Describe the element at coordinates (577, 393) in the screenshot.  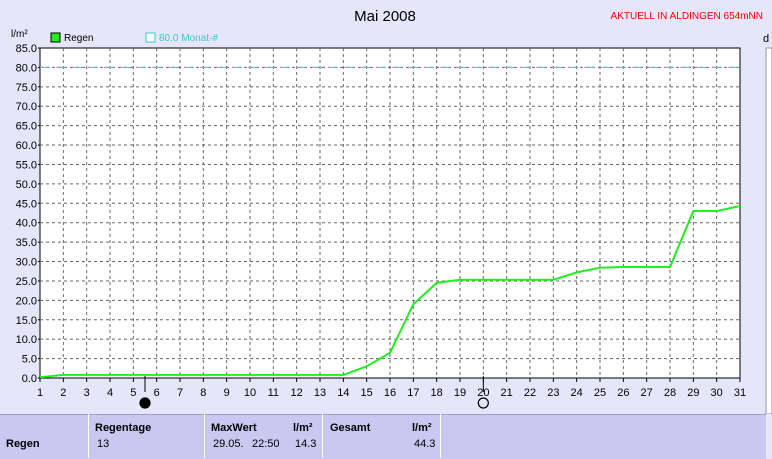
I see `x-tick-label: 24` at that location.